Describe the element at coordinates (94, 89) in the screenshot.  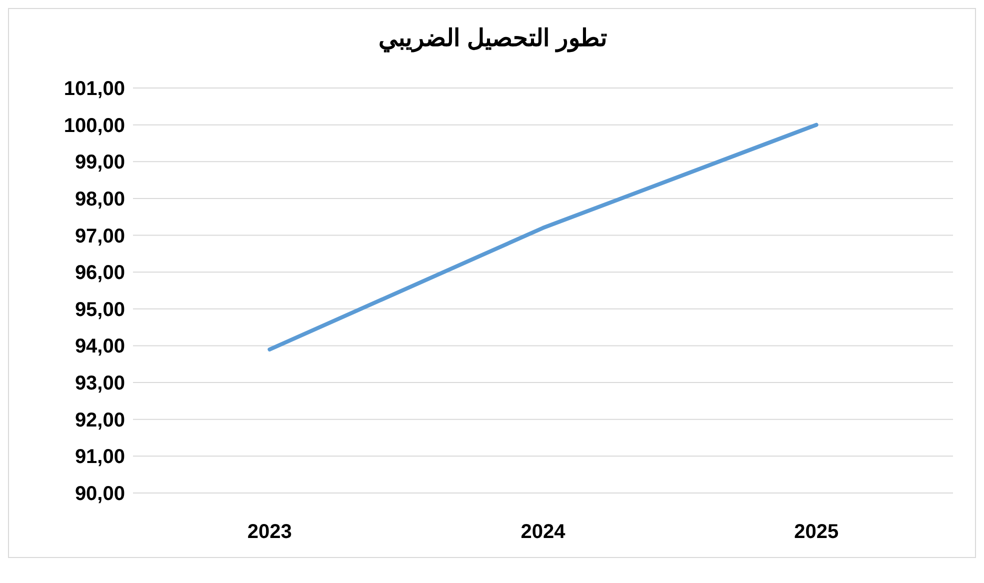
I see `y-tick-label: 101,00` at that location.